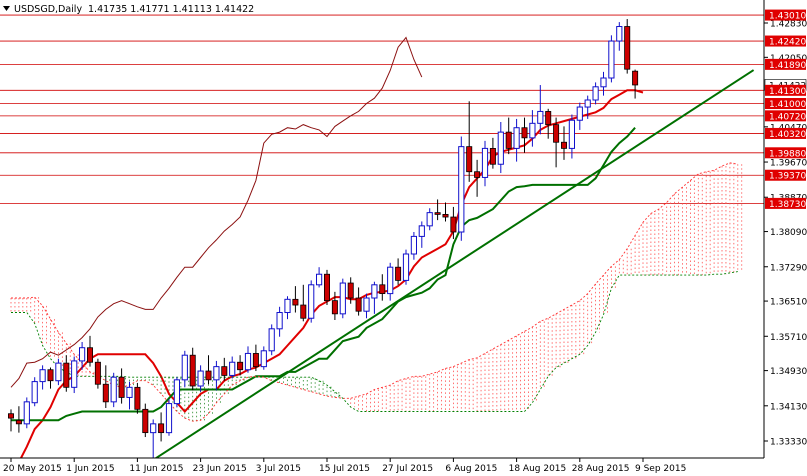  Describe the element at coordinates (788, 443) in the screenshot. I see `price-tick-label: 1.33330` at that location.